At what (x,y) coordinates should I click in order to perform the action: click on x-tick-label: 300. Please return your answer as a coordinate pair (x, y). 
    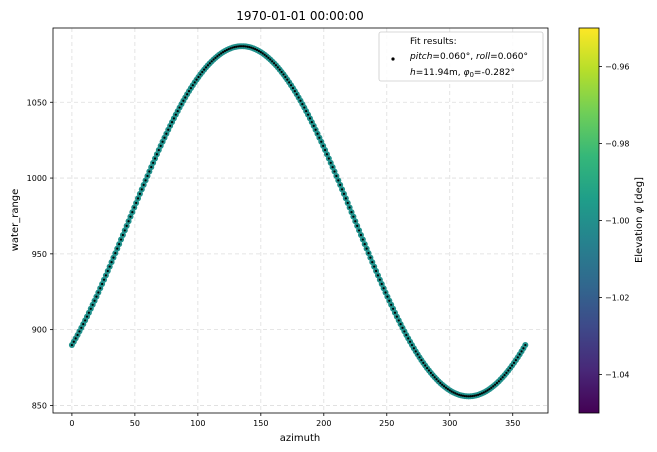
    Looking at the image, I should click on (449, 423).